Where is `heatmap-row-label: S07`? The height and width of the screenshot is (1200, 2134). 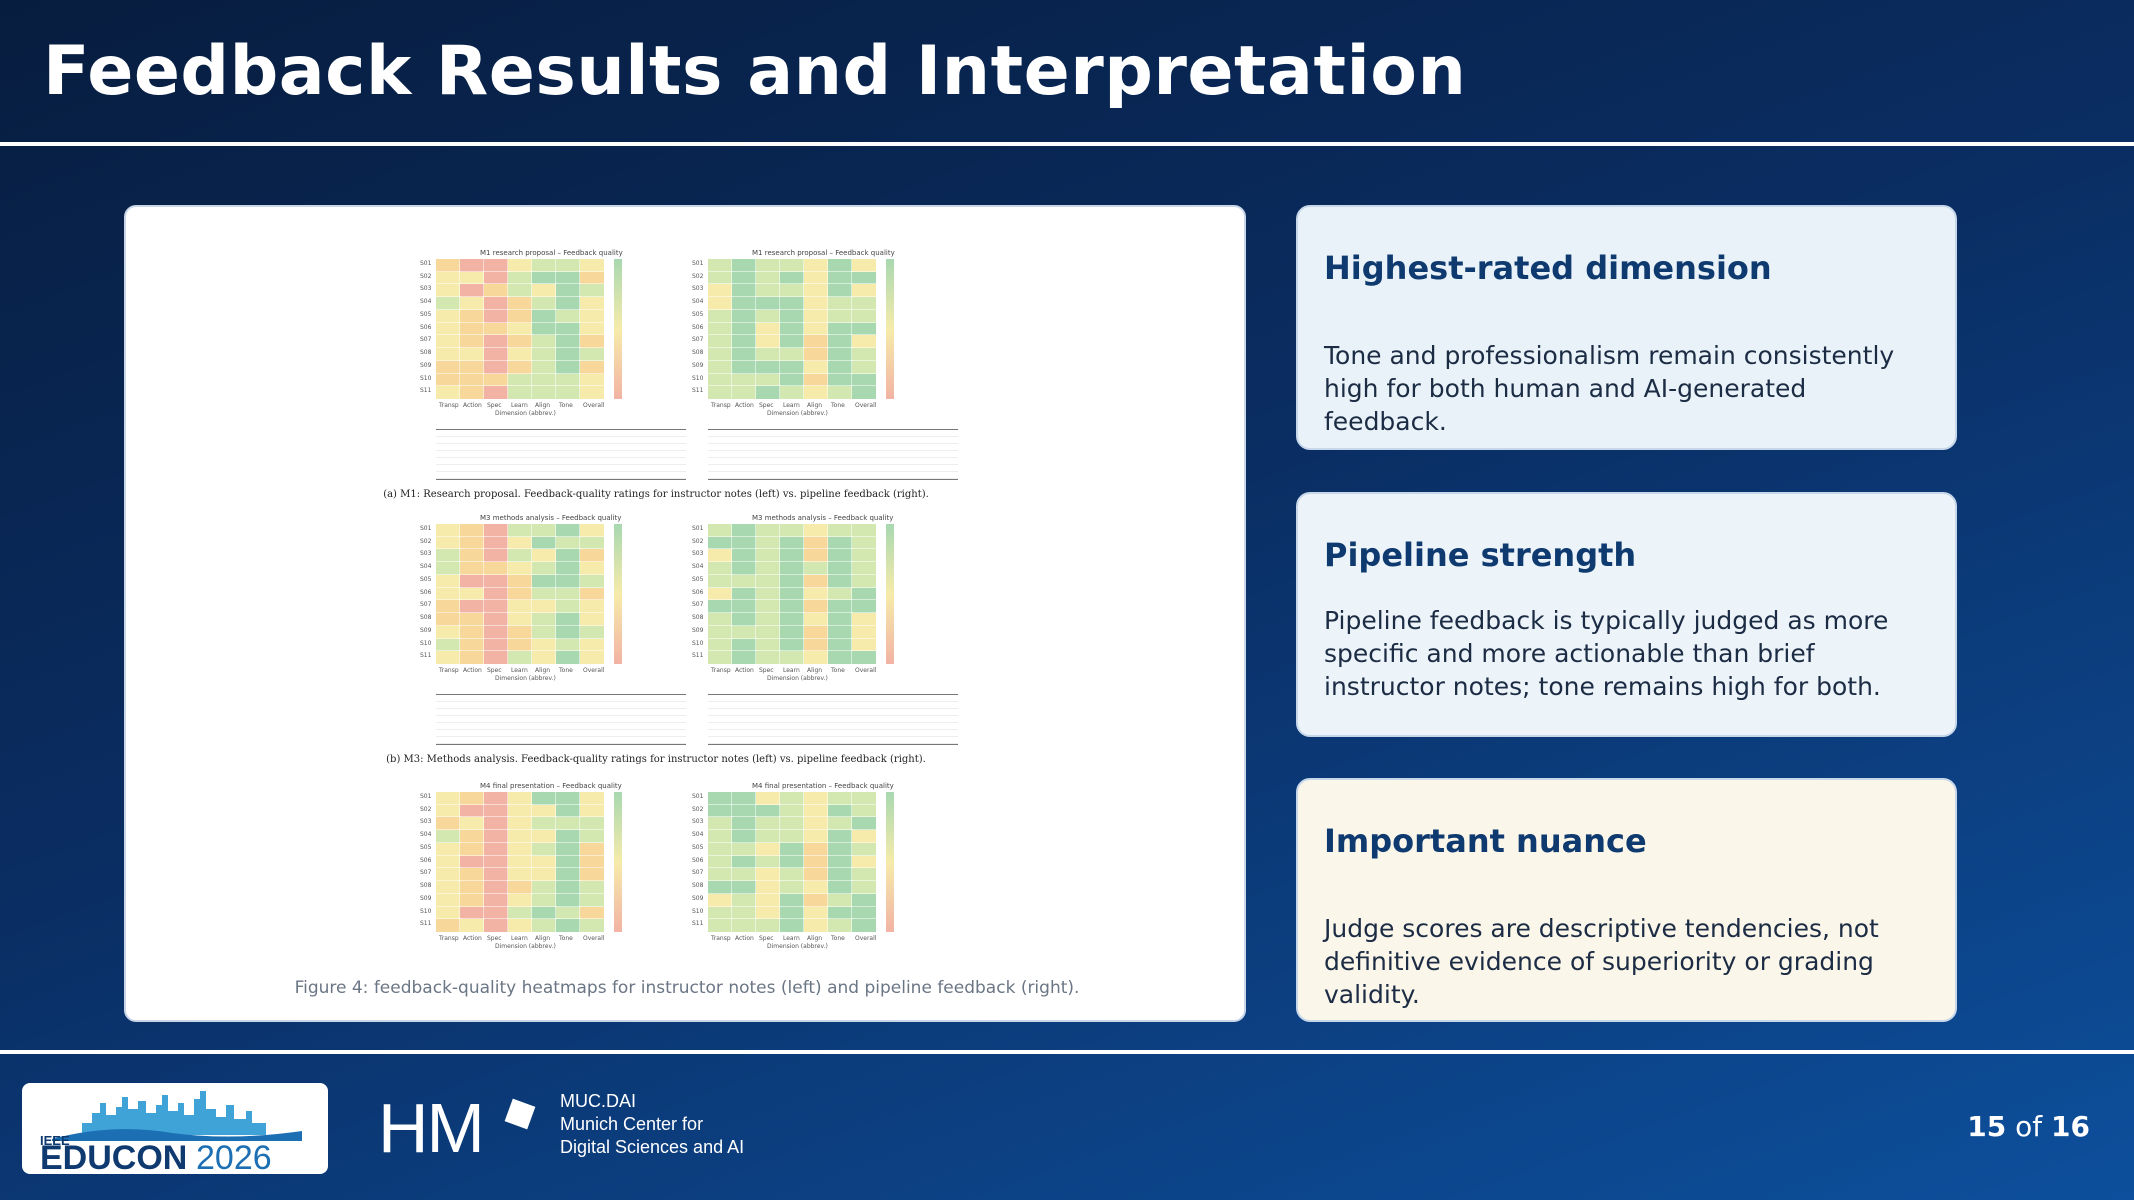 heatmap-row-label: S07 is located at coordinates (698, 873).